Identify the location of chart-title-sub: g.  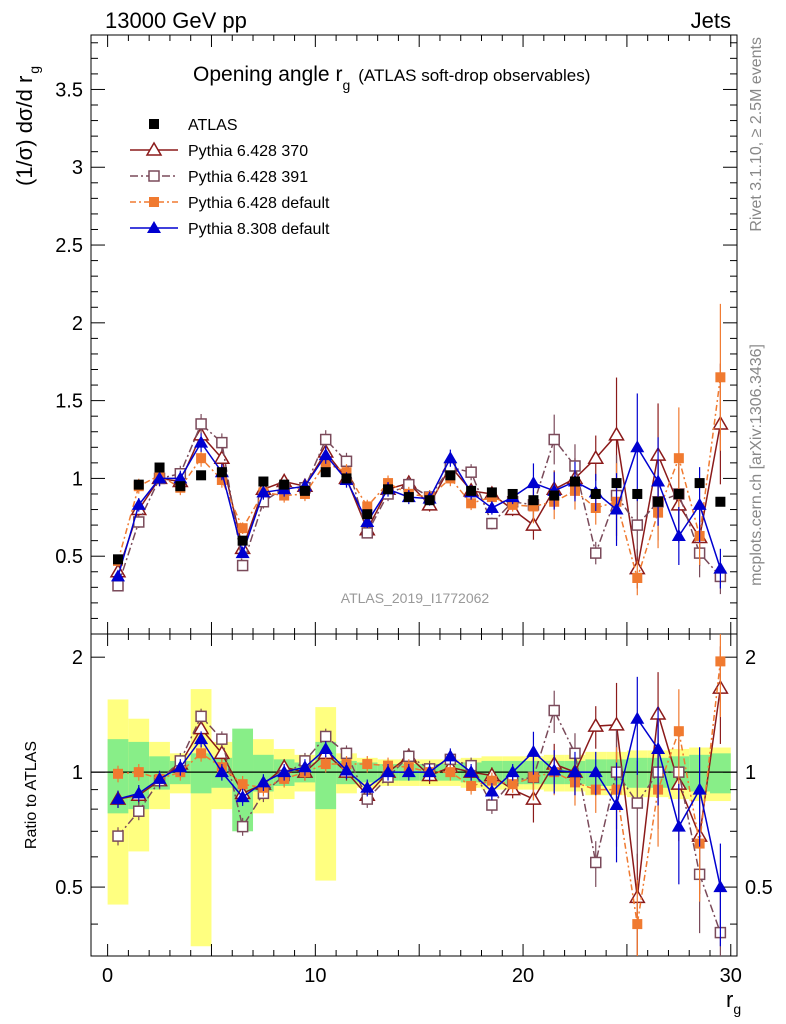
(346, 85).